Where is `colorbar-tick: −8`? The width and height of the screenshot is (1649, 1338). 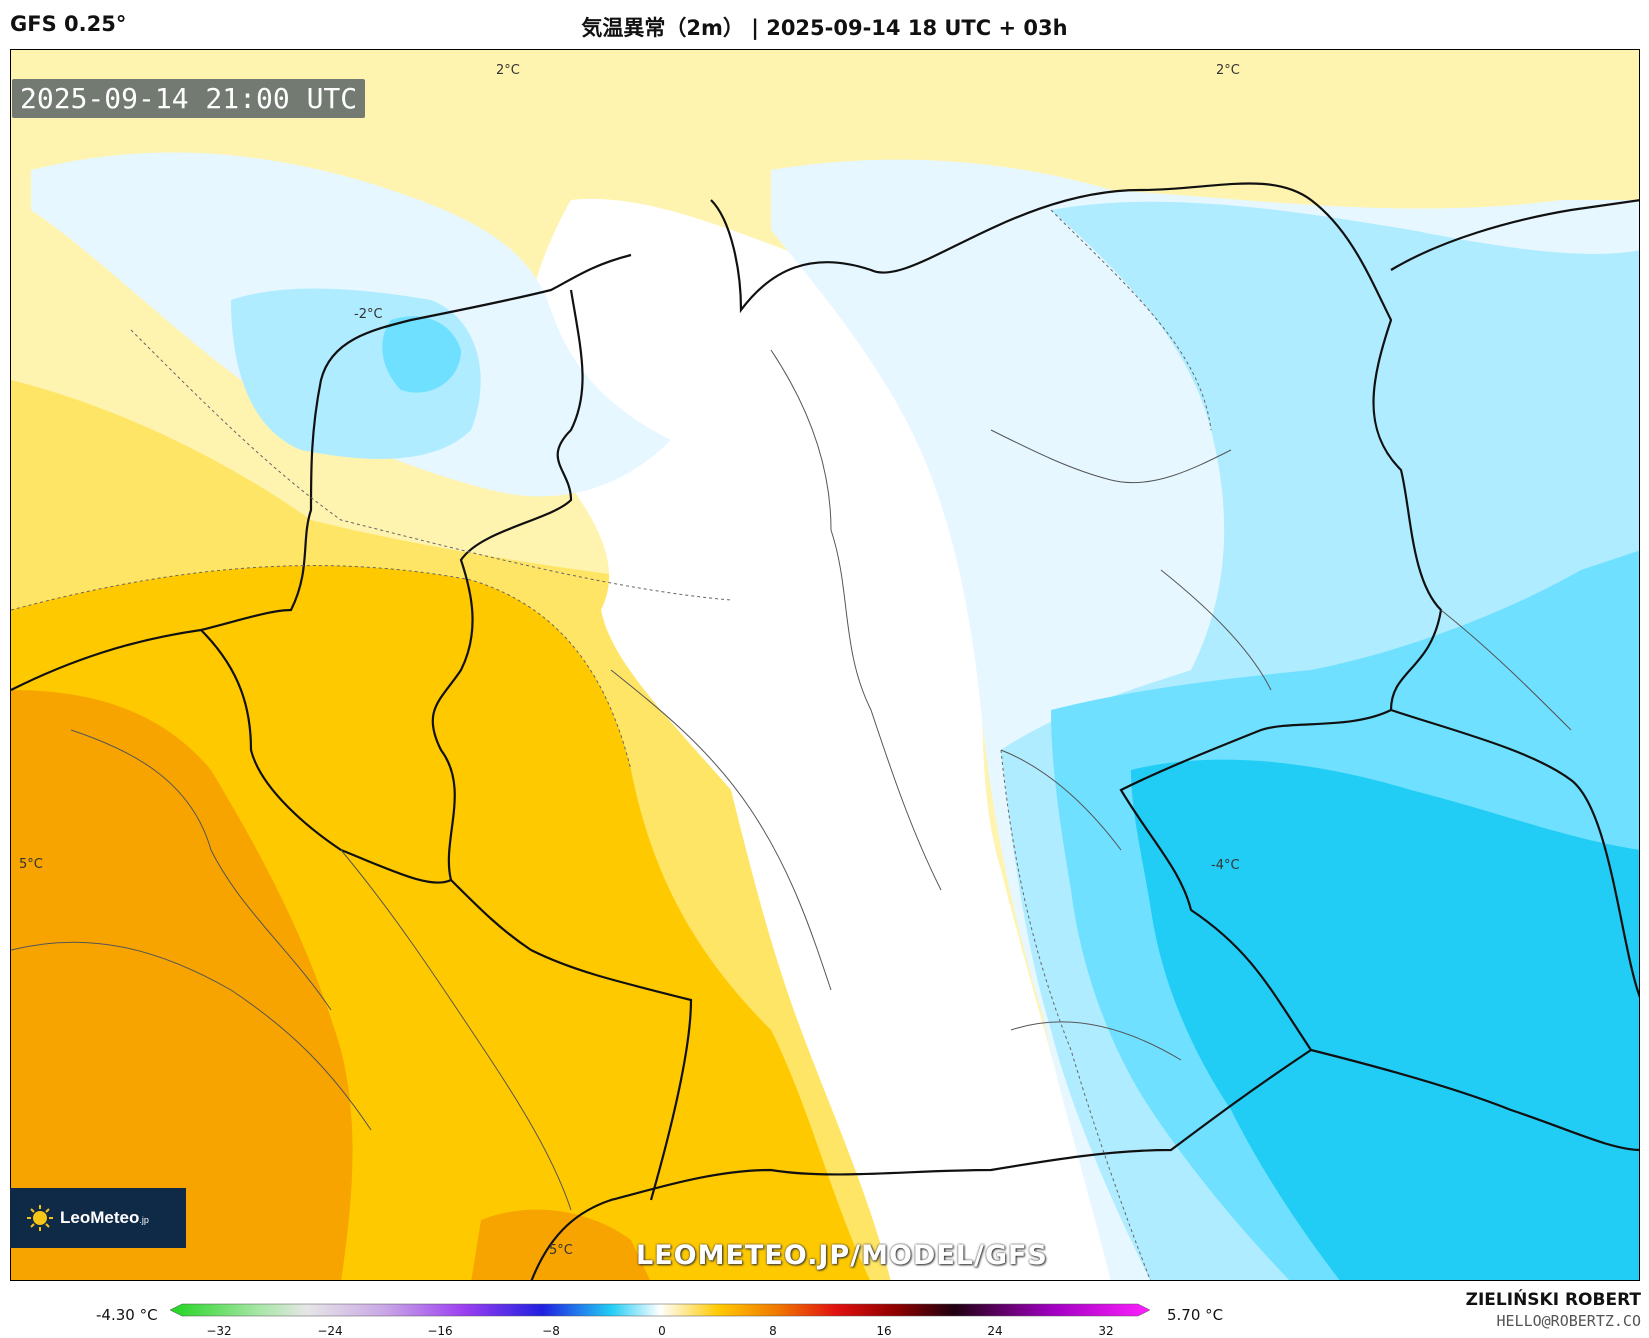
colorbar-tick: −8 is located at coordinates (551, 1331).